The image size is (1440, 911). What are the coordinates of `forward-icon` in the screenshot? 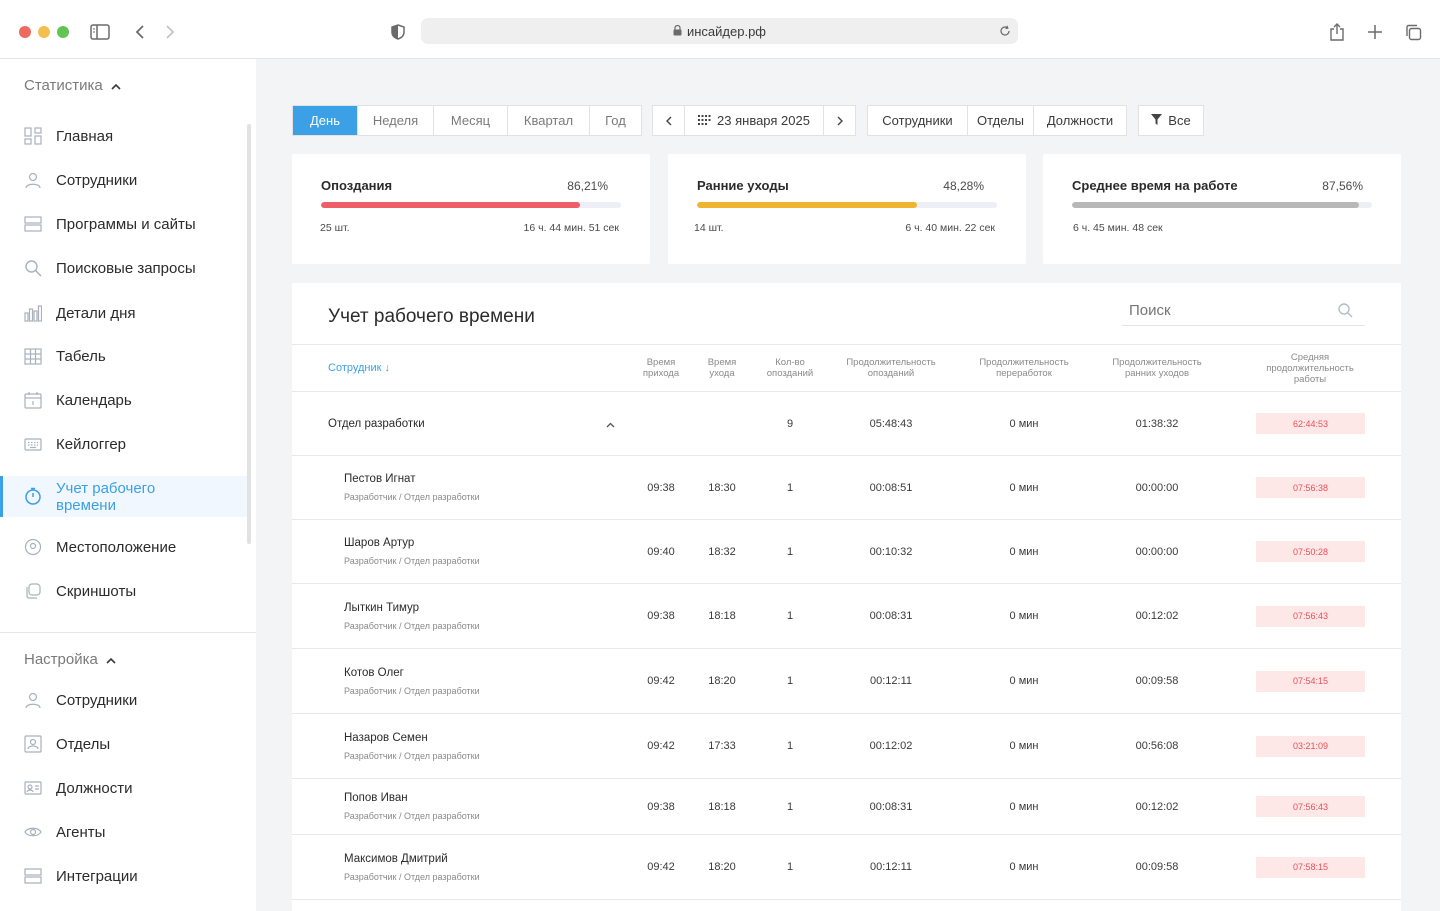 It's located at (170, 32).